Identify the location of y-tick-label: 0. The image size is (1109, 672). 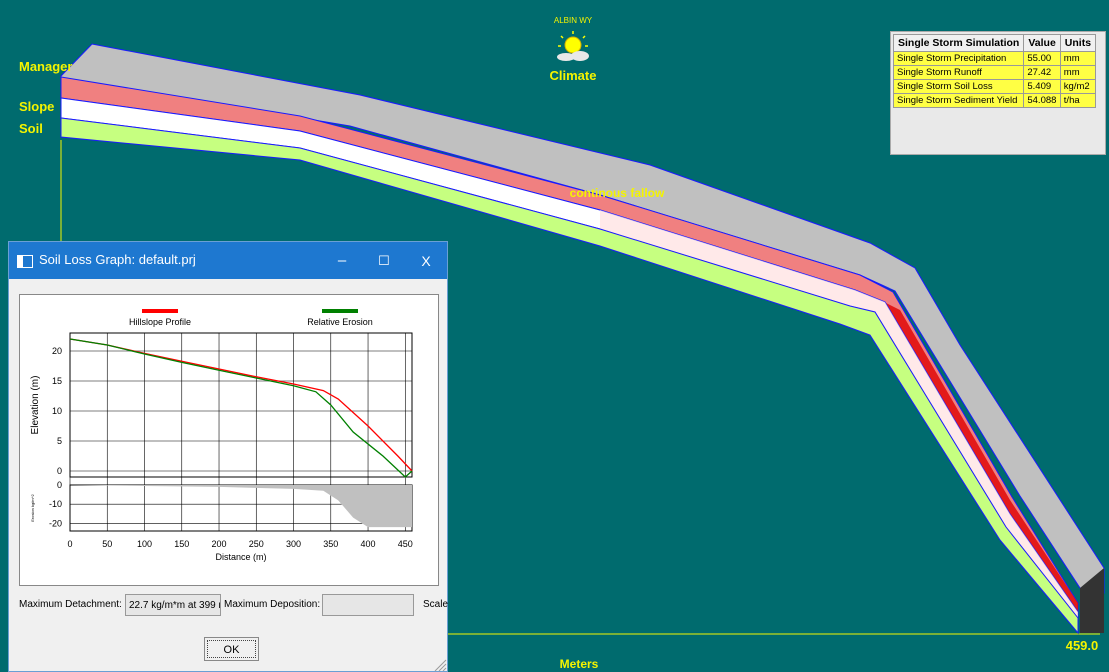
(59, 471).